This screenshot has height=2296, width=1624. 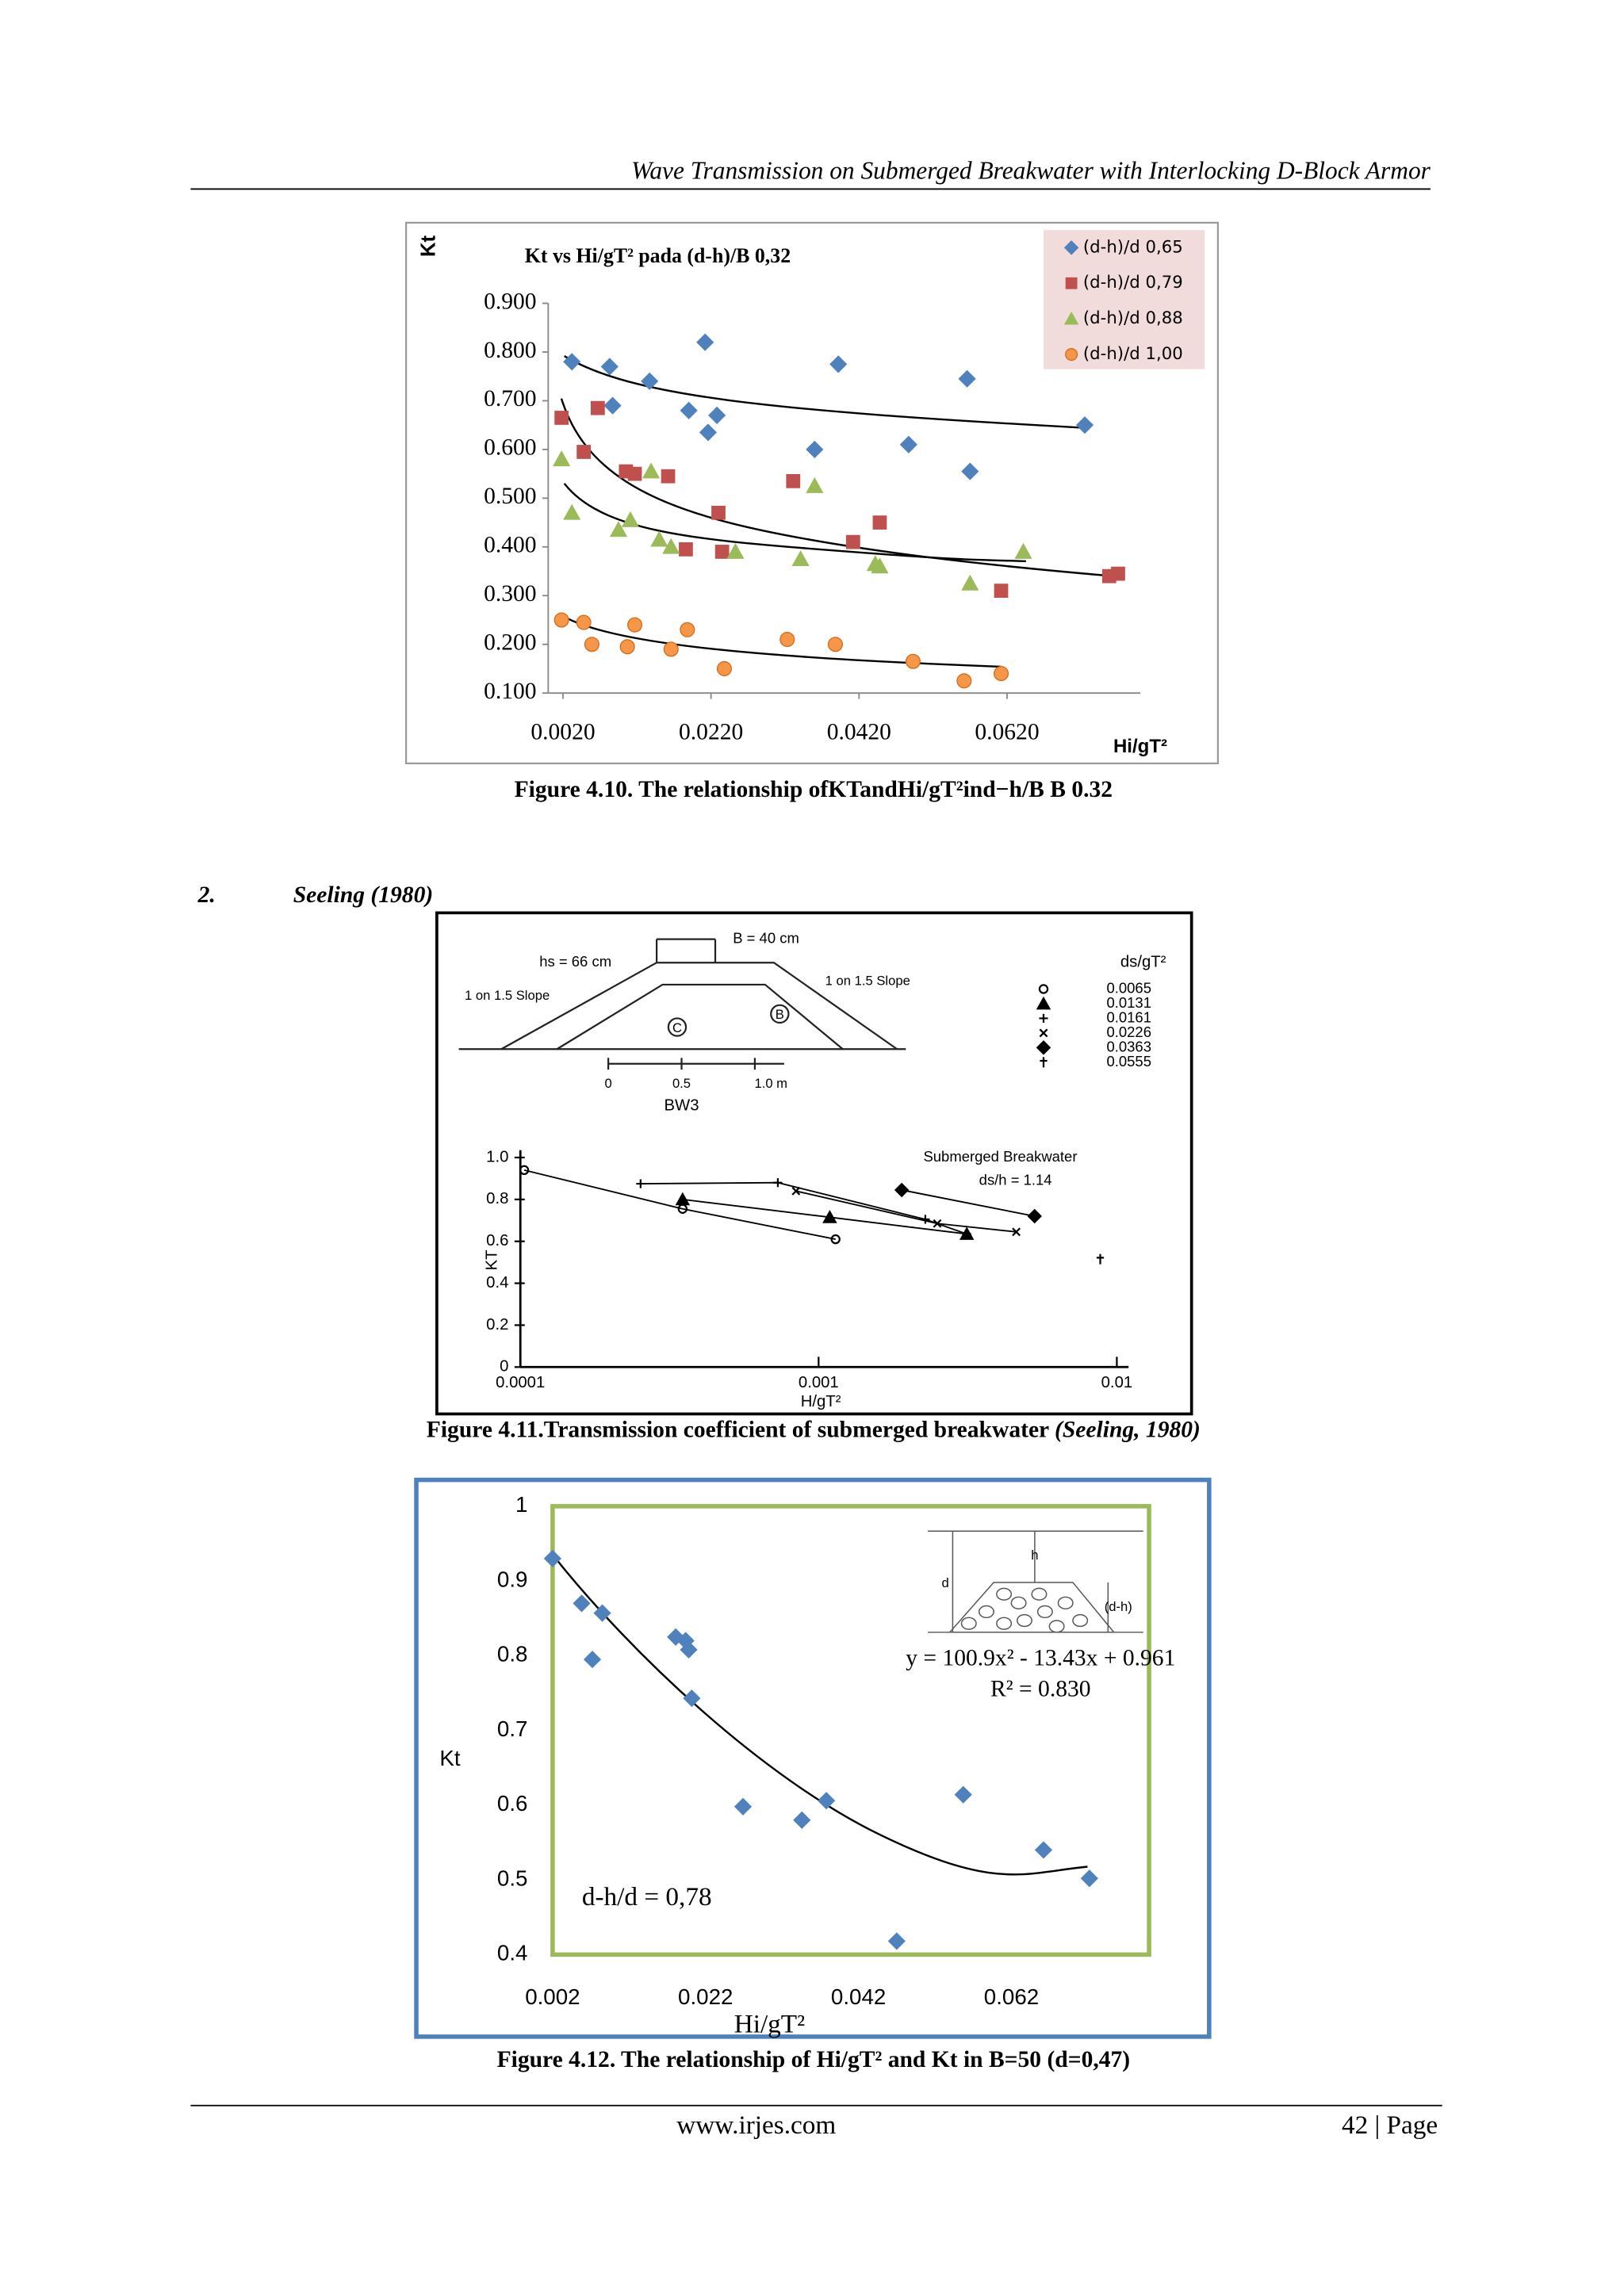 What do you see at coordinates (1128, 1017) in the screenshot?
I see `legend-label: 0.0161` at bounding box center [1128, 1017].